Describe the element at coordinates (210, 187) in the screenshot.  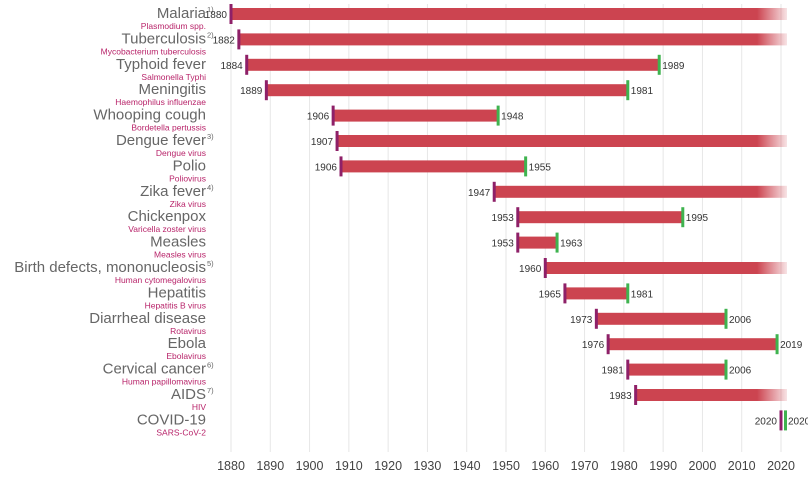
I see `footnote-zika-fever: 4)` at that location.